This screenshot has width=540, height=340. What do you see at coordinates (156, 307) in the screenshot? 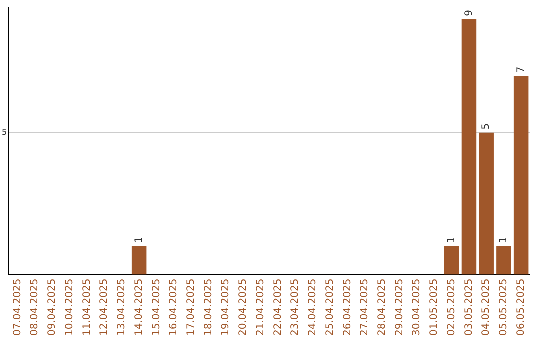
I see `x-tick-label: 15.04.2025` at bounding box center [156, 307].